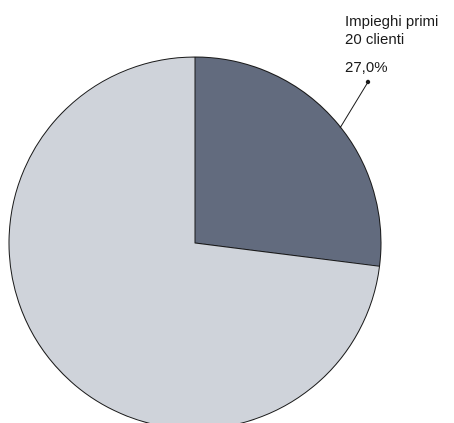 This screenshot has height=423, width=454. I want to click on slice-value-label: 27,0%, so click(366, 67).